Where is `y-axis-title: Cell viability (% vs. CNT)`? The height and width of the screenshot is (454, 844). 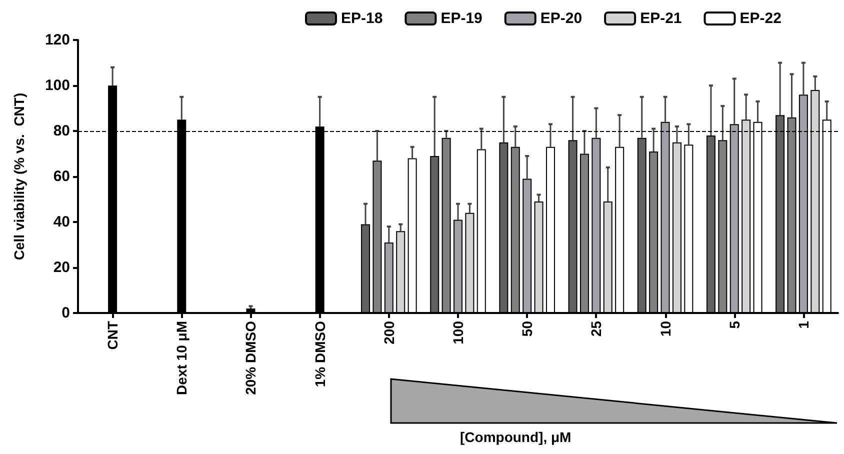 y-axis-title: Cell viability (% vs. CNT) is located at coordinates (19, 176).